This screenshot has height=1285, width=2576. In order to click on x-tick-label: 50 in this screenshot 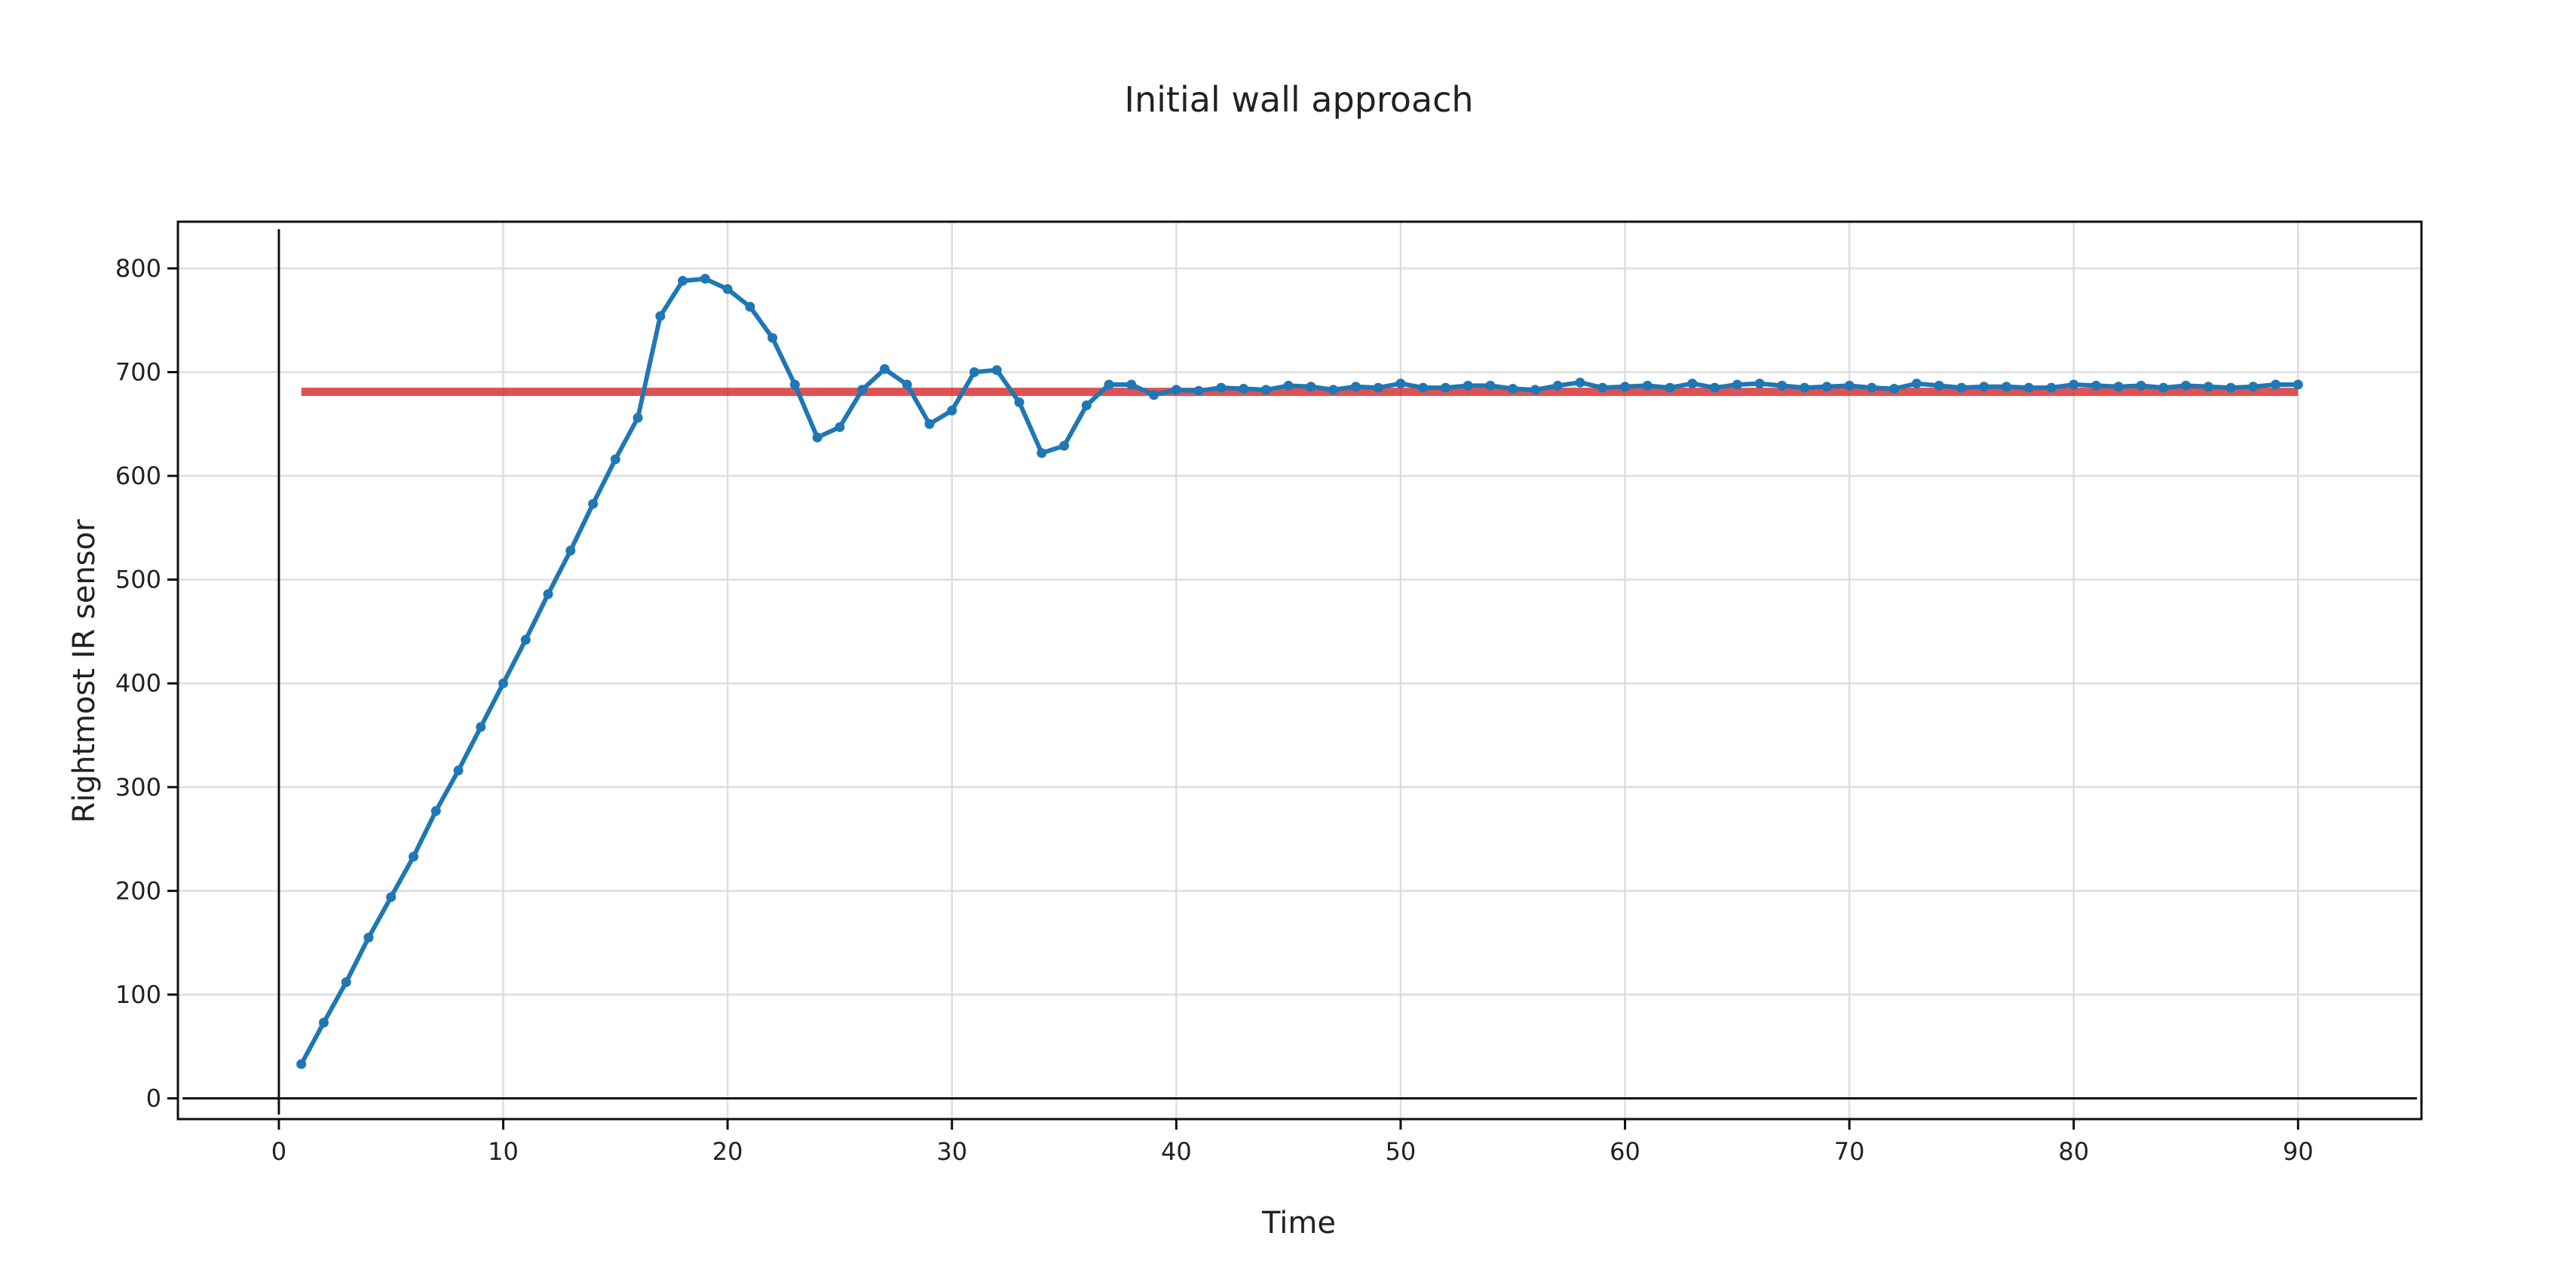, I will do `click(1401, 1151)`.